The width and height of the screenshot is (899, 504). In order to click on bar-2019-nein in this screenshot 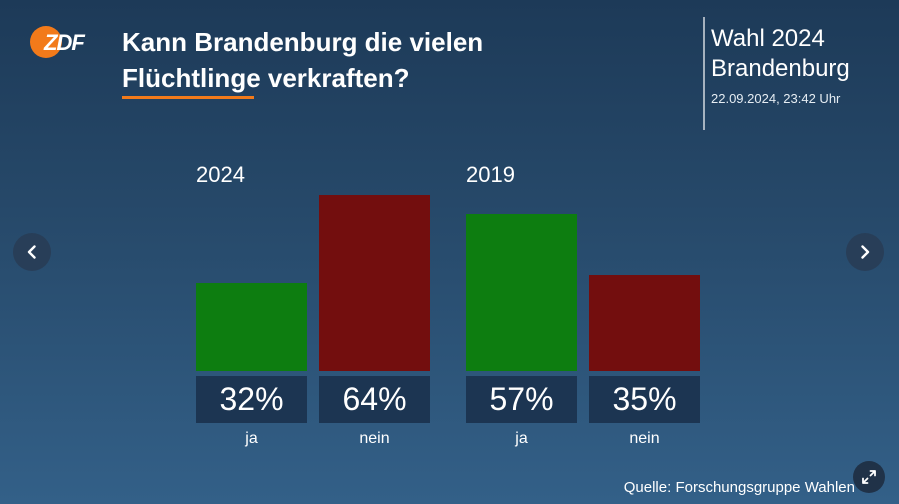, I will do `click(644, 322)`.